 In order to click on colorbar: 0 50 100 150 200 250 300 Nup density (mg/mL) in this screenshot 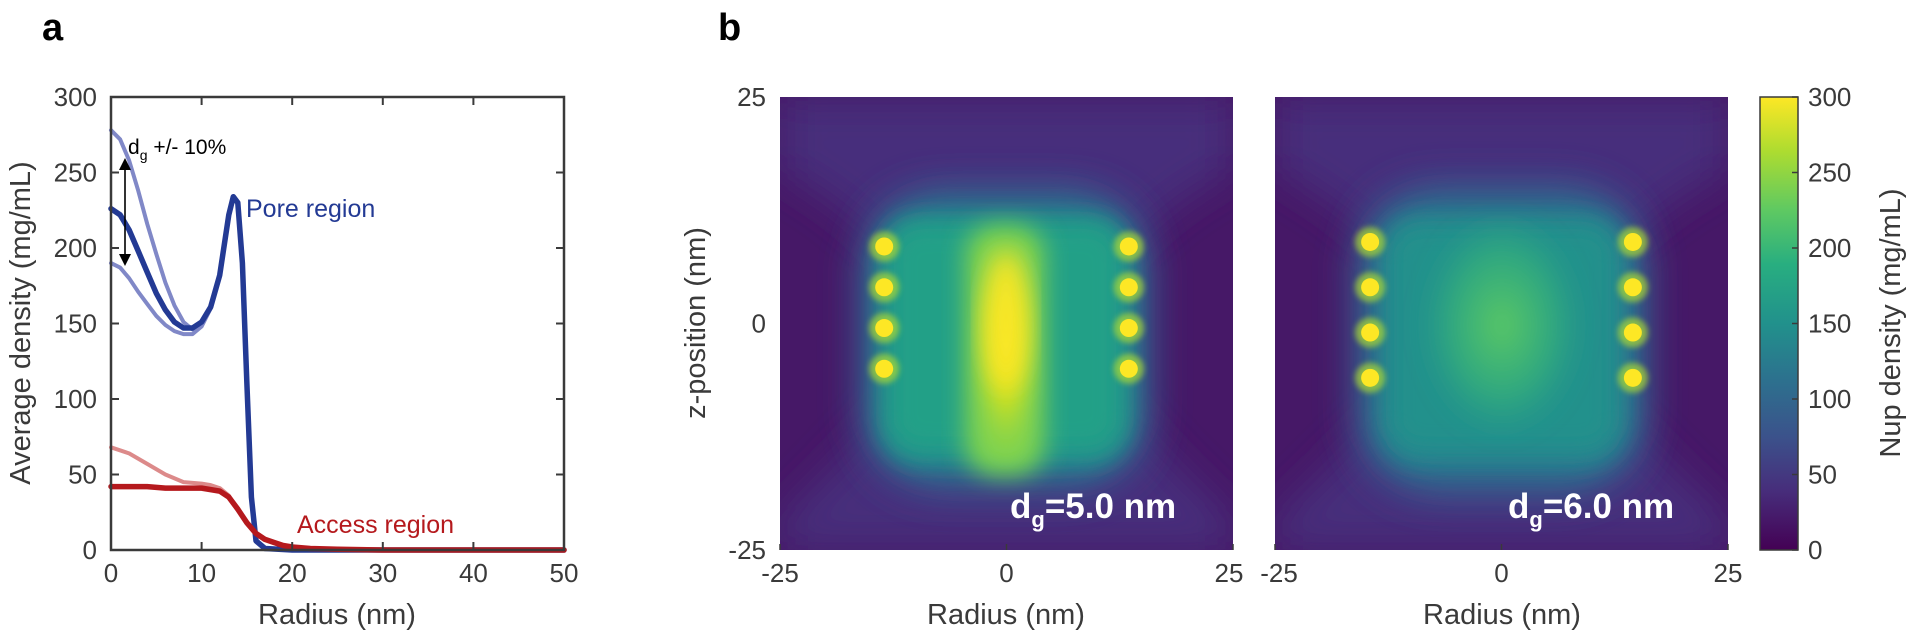, I will do `click(1833, 323)`.